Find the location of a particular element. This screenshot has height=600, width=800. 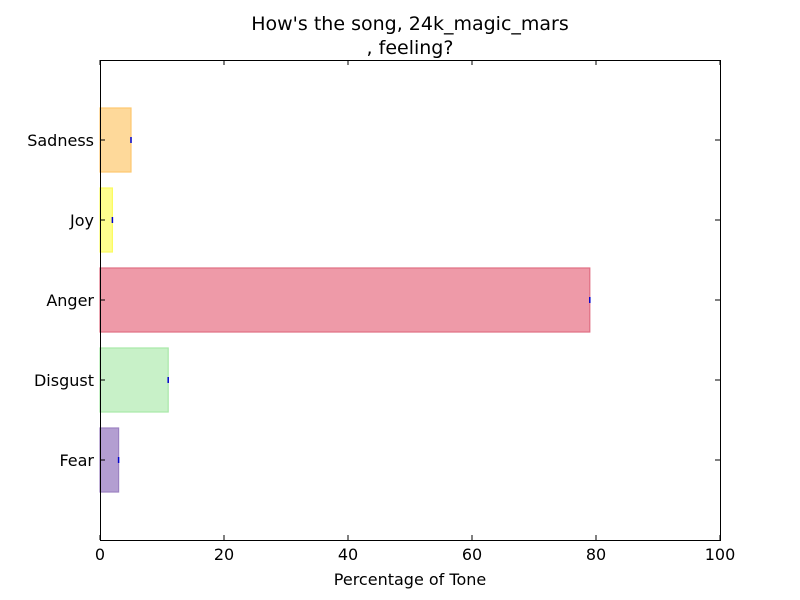

x-tick-label-0: 0 is located at coordinates (100, 554).